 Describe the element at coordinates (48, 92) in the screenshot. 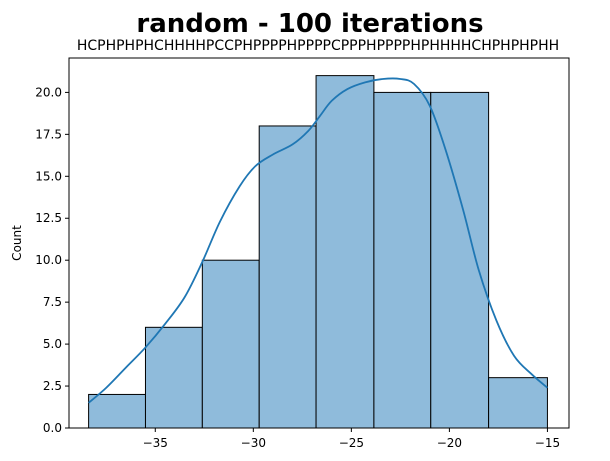

I see `y-tick-label: 20.0` at that location.